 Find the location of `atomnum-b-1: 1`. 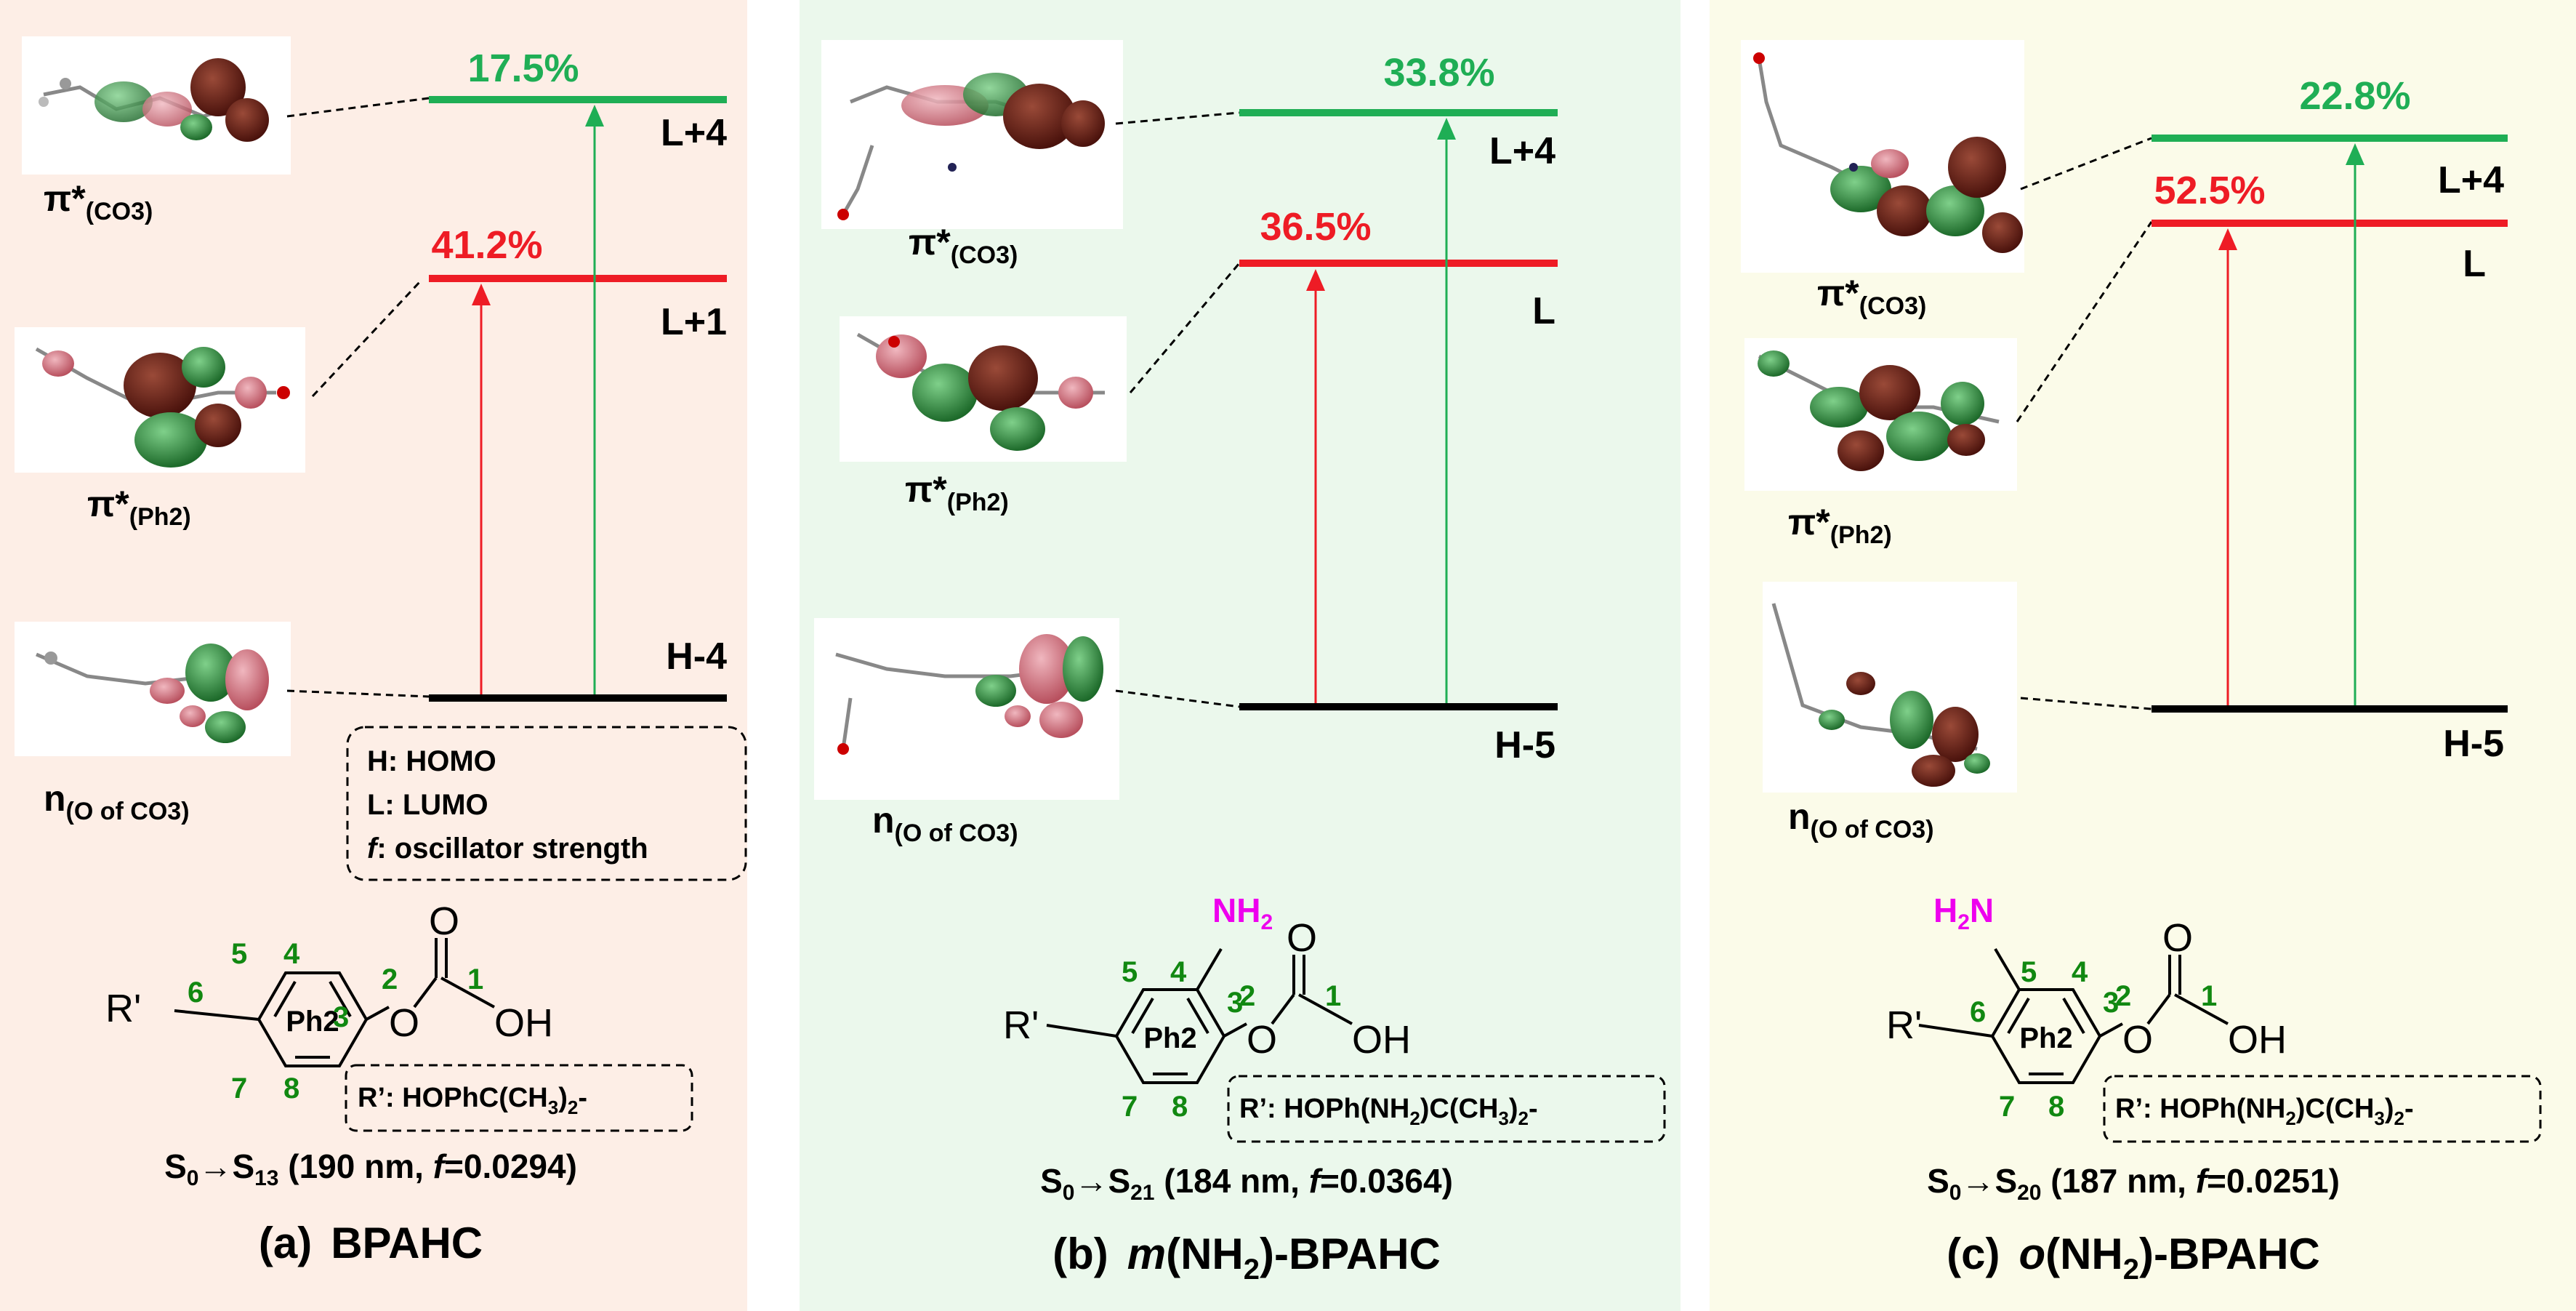

atomnum-b-1: 1 is located at coordinates (1333, 996).